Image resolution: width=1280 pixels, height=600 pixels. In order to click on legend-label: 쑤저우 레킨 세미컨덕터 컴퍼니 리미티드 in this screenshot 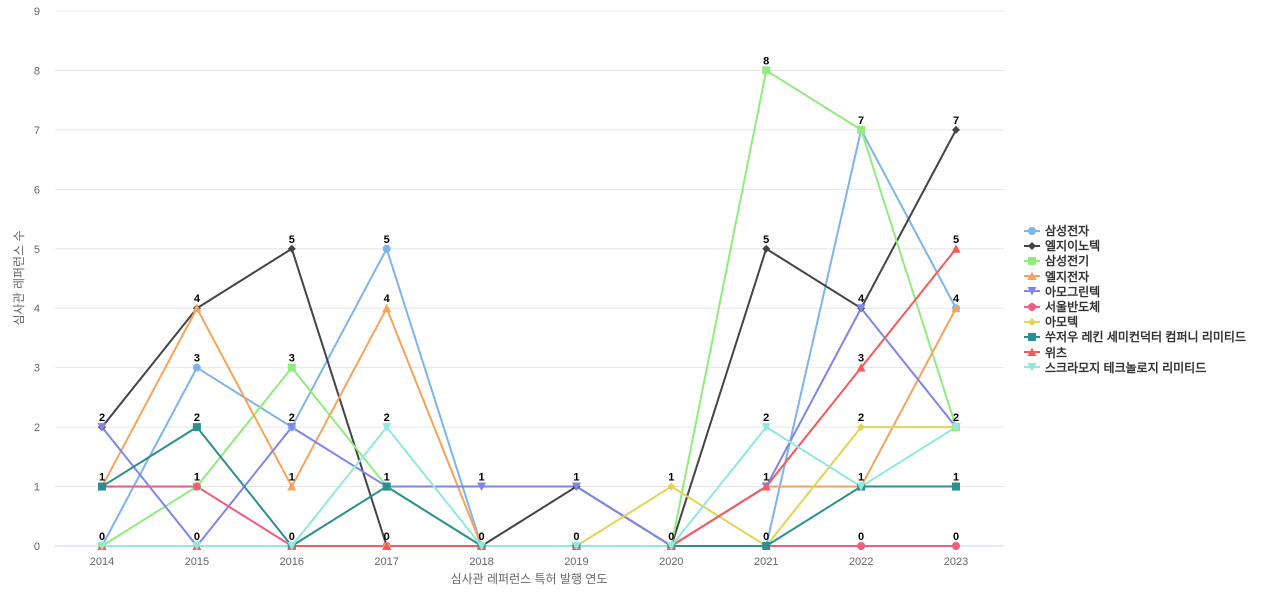, I will do `click(1146, 337)`.